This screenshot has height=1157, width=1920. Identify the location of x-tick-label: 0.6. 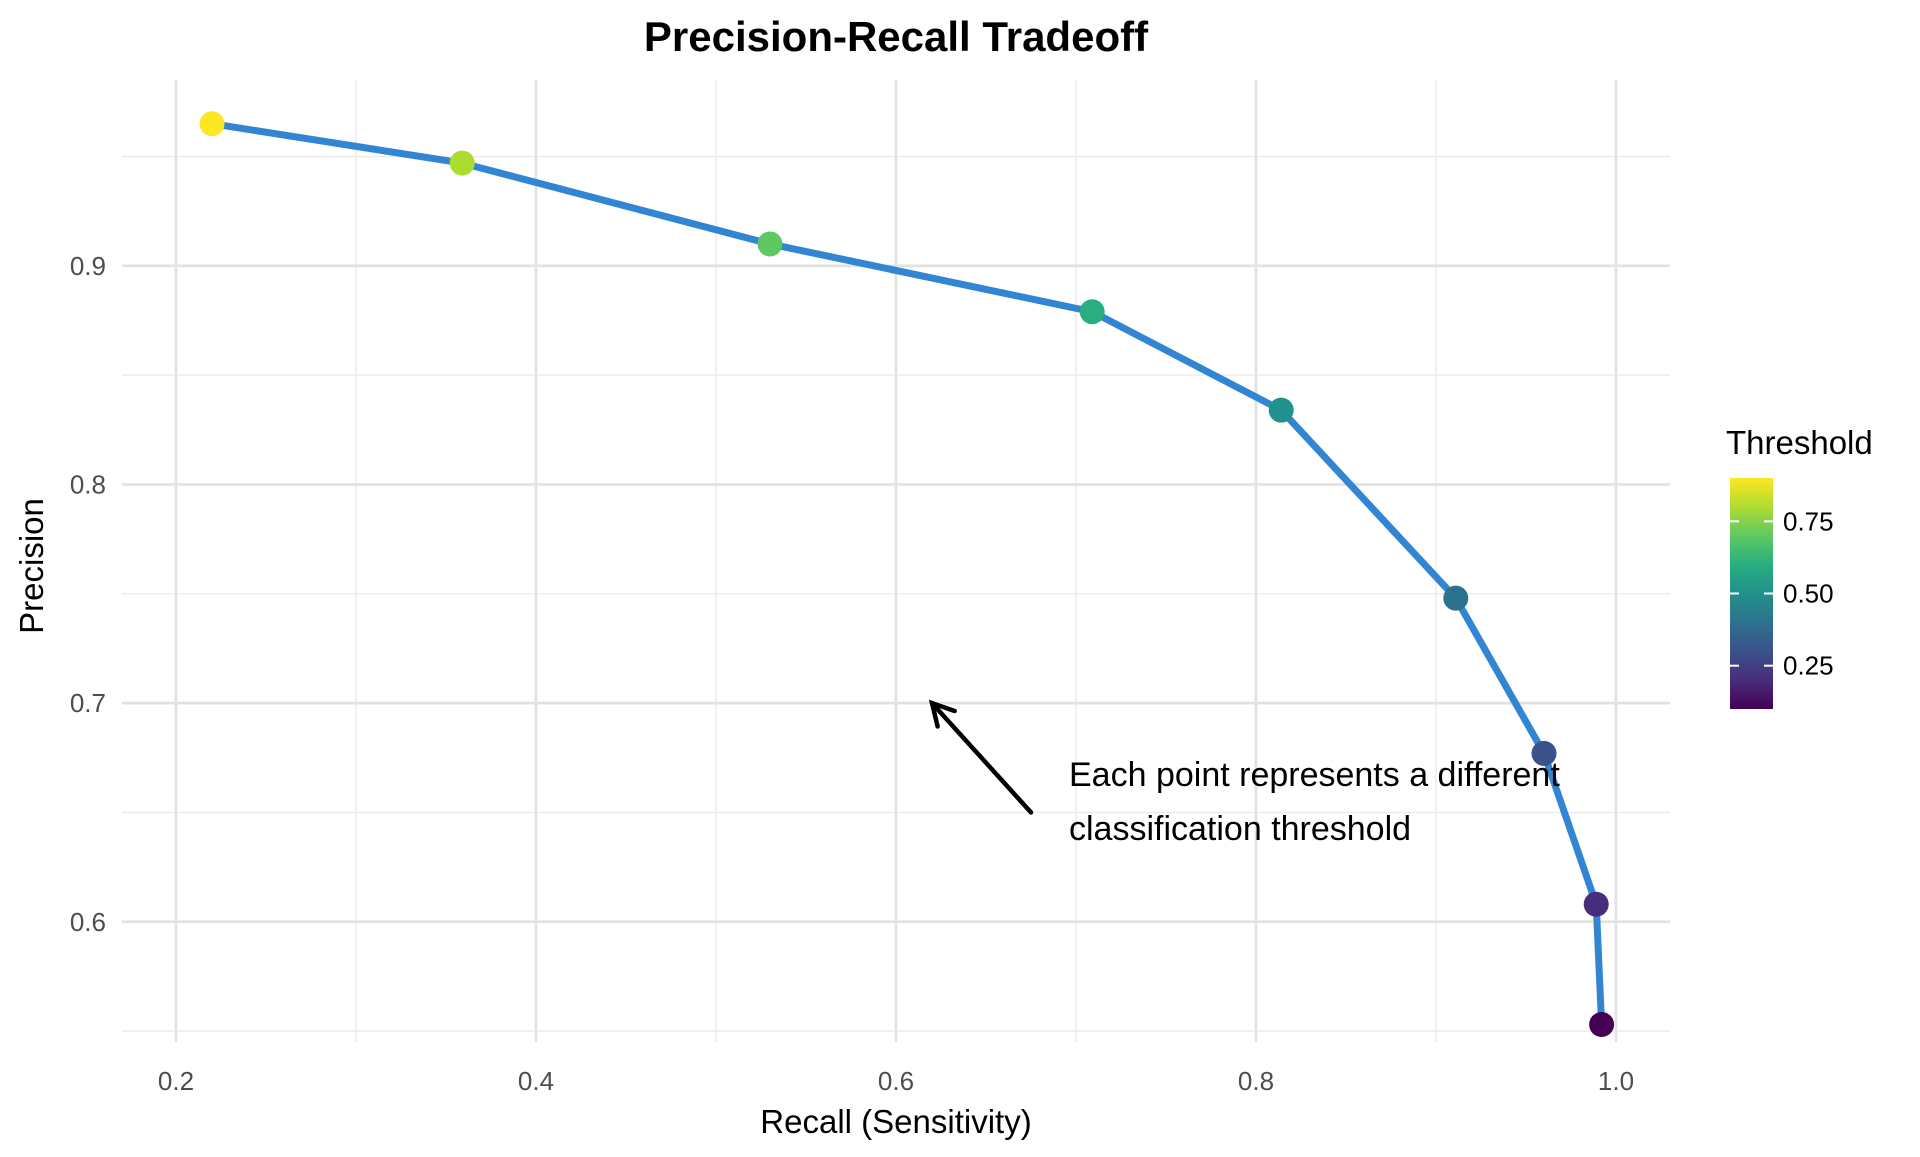
(896, 1081).